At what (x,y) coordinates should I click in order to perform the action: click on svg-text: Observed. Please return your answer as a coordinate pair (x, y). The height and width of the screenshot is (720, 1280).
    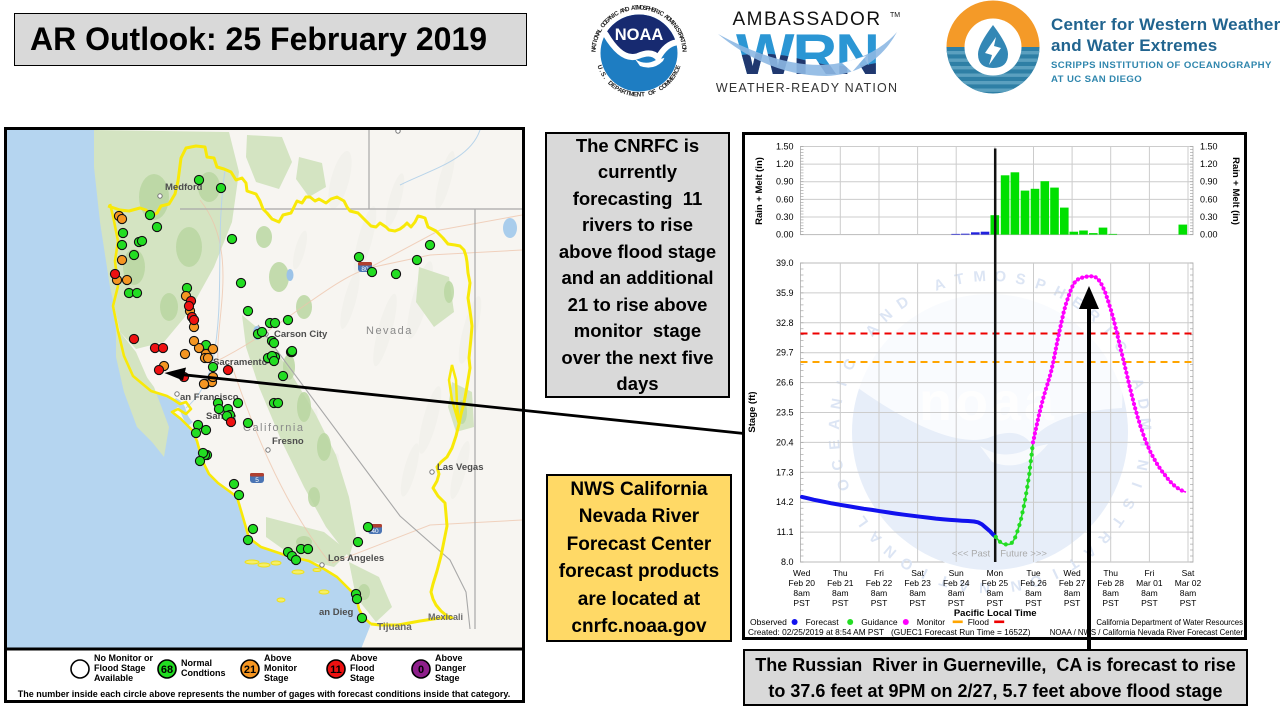
    Looking at the image, I should click on (768, 622).